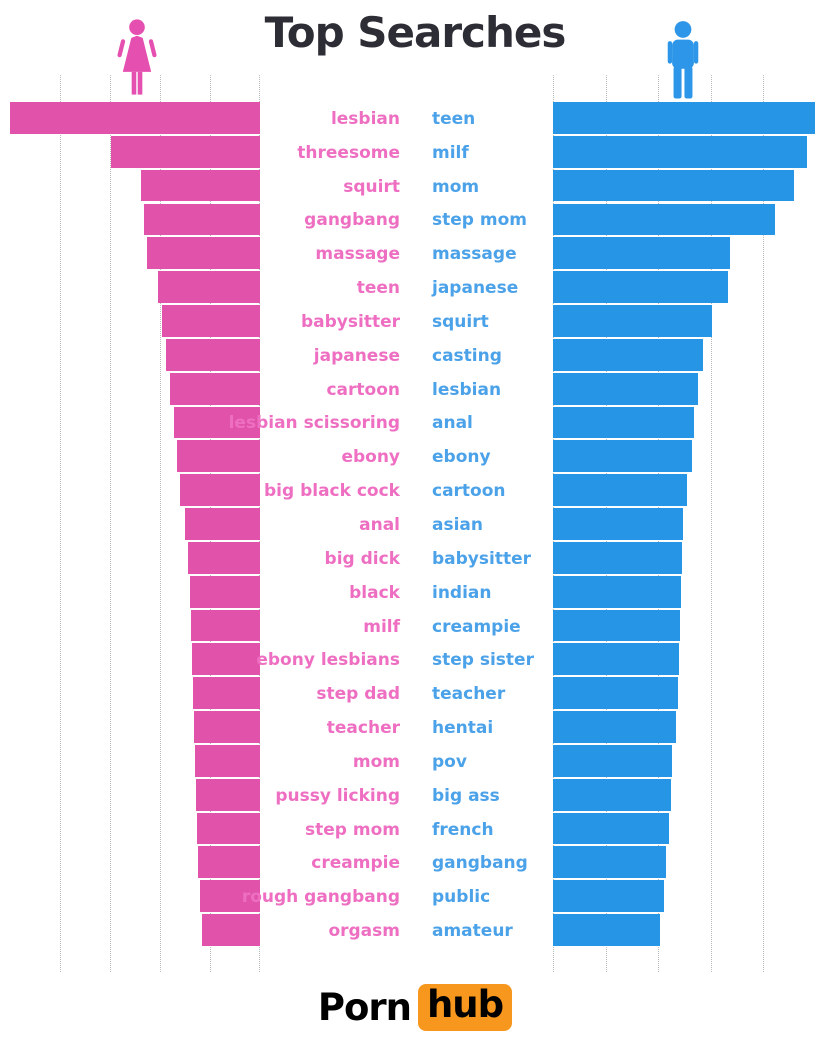  What do you see at coordinates (683, 60) in the screenshot?
I see `male-figure-icon` at bounding box center [683, 60].